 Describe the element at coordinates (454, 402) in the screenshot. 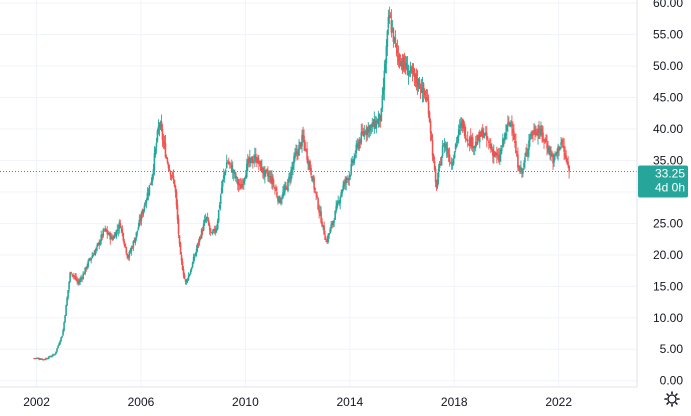

I see `time-tick-label: 2018` at that location.